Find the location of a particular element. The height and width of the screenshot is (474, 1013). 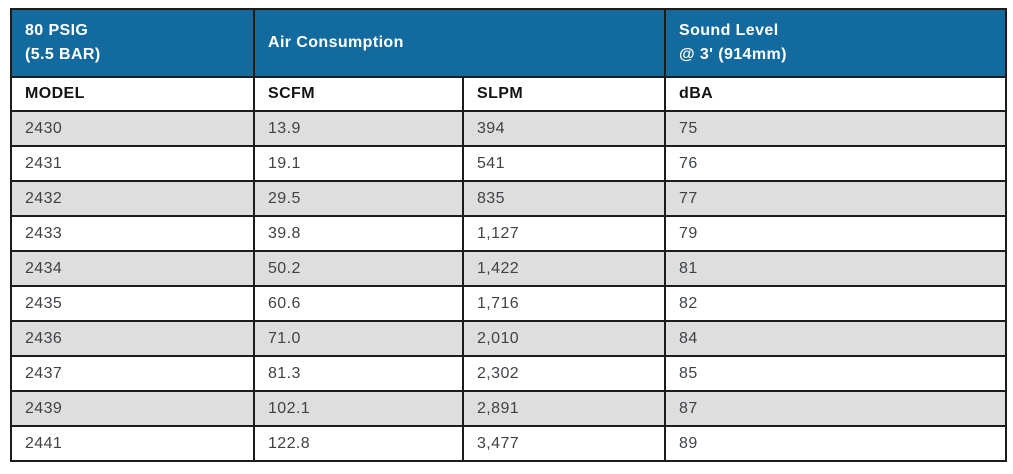

table-row: 2430 13.9 394 75 is located at coordinates (509, 128).